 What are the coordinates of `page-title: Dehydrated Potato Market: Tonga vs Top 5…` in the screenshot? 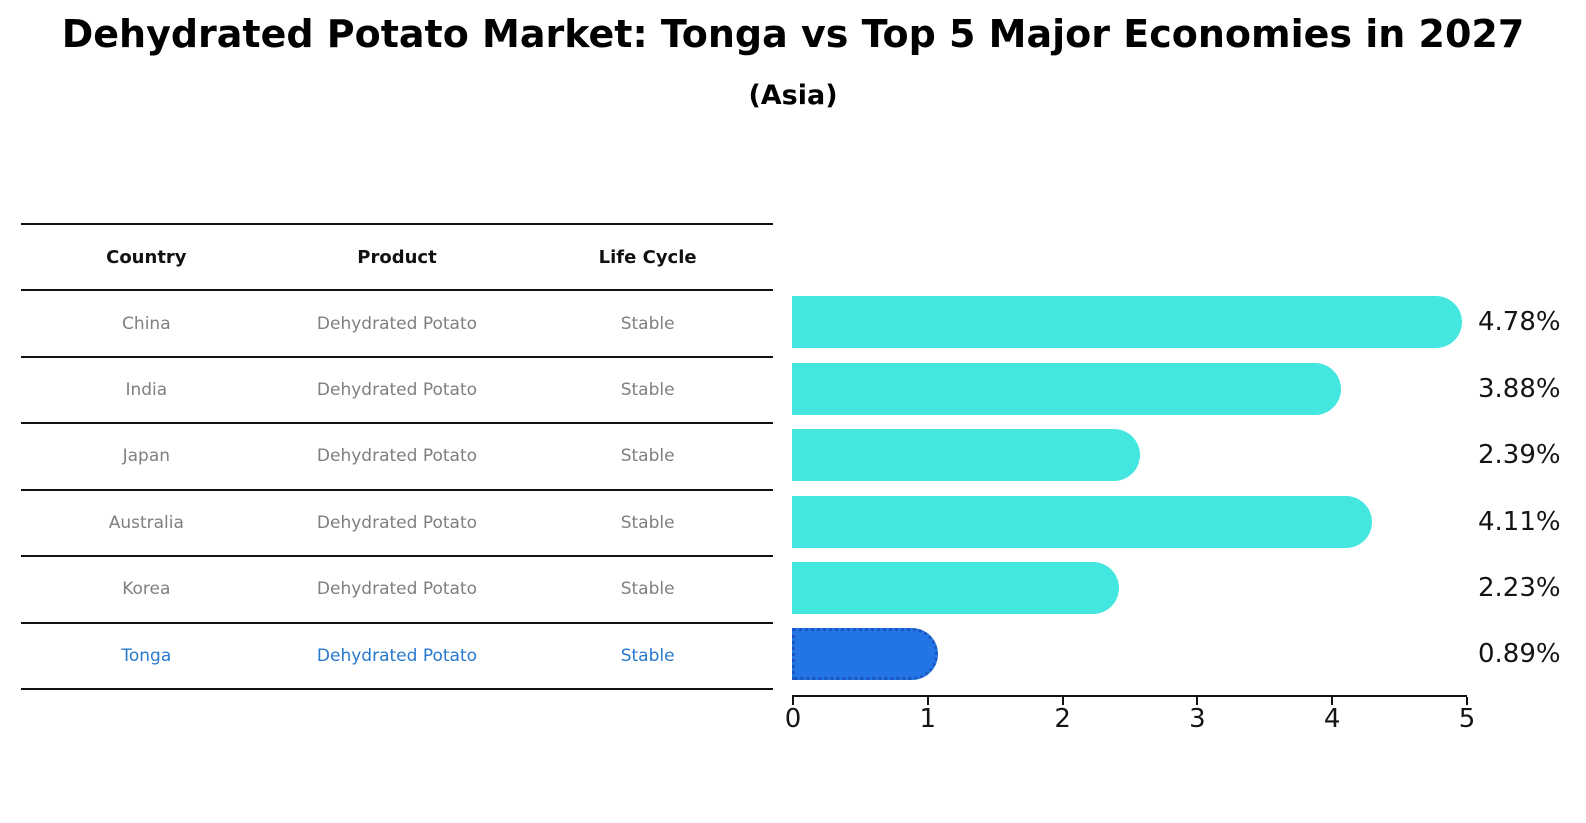 It's located at (793, 34).